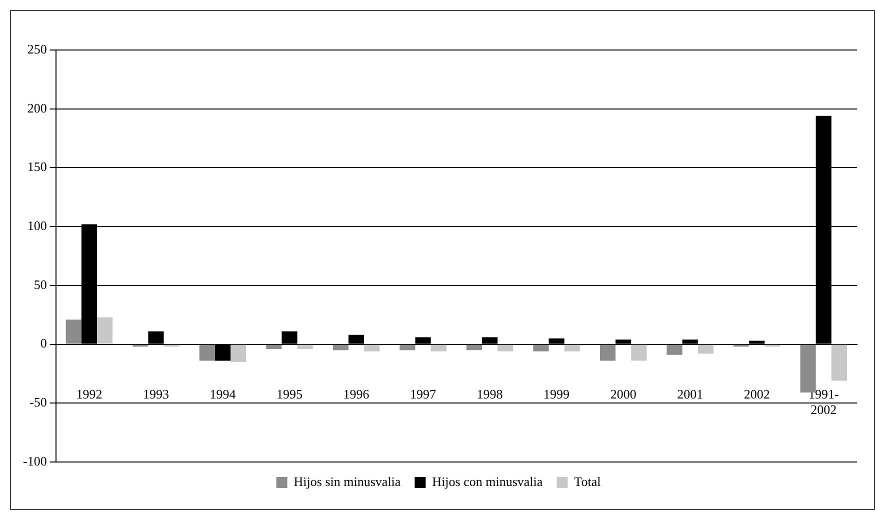 This screenshot has height=514, width=887. Describe the element at coordinates (38, 402) in the screenshot. I see `y-tick-label: -50` at that location.